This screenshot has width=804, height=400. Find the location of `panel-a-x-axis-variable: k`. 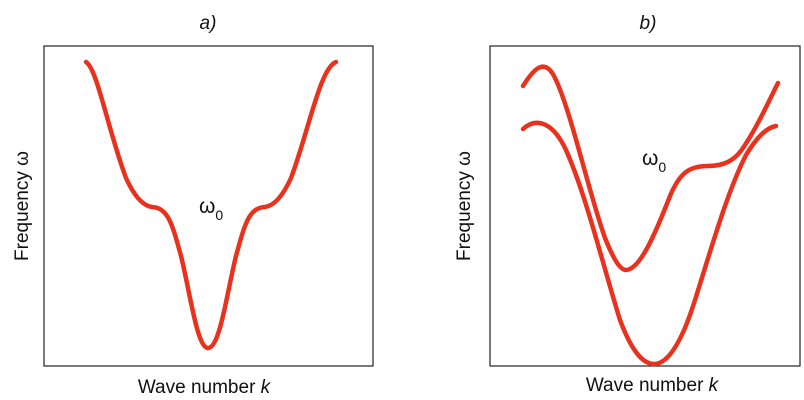

panel-a-x-axis-variable: k is located at coordinates (266, 387).